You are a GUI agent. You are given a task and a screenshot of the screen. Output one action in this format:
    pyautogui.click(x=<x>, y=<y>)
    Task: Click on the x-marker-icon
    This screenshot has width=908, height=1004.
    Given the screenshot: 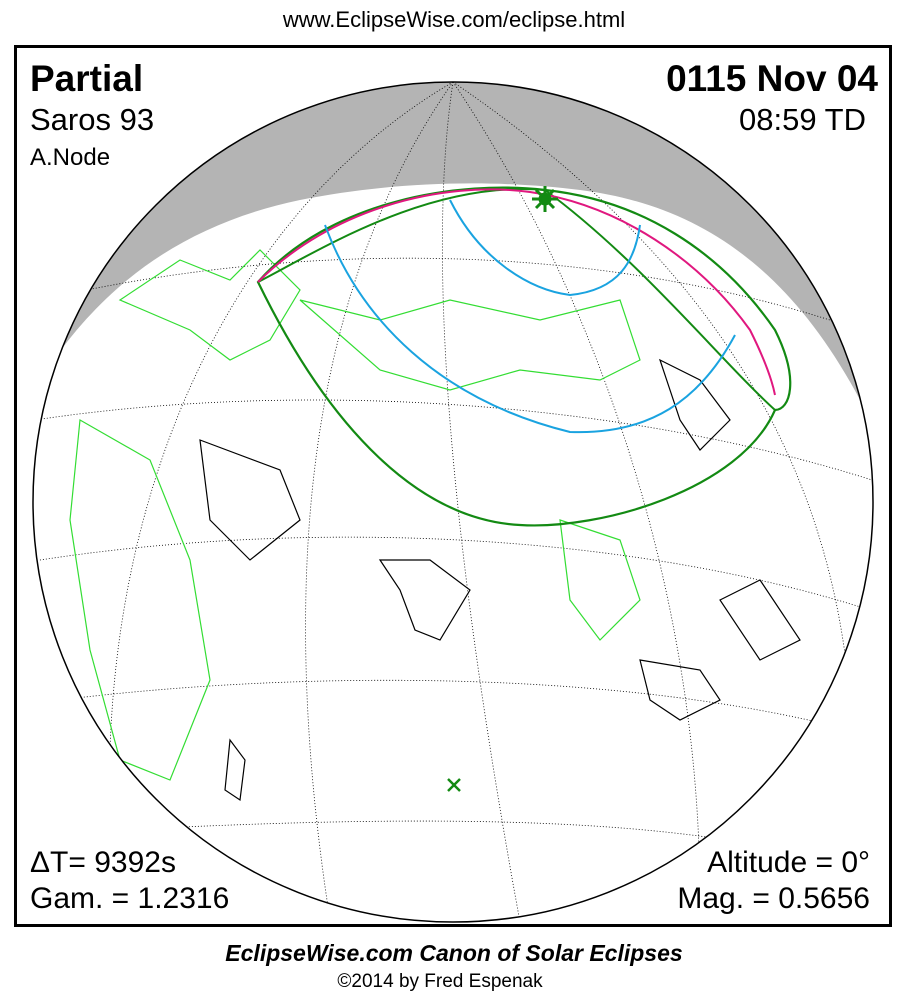 What is the action you would take?
    pyautogui.click(x=454, y=785)
    